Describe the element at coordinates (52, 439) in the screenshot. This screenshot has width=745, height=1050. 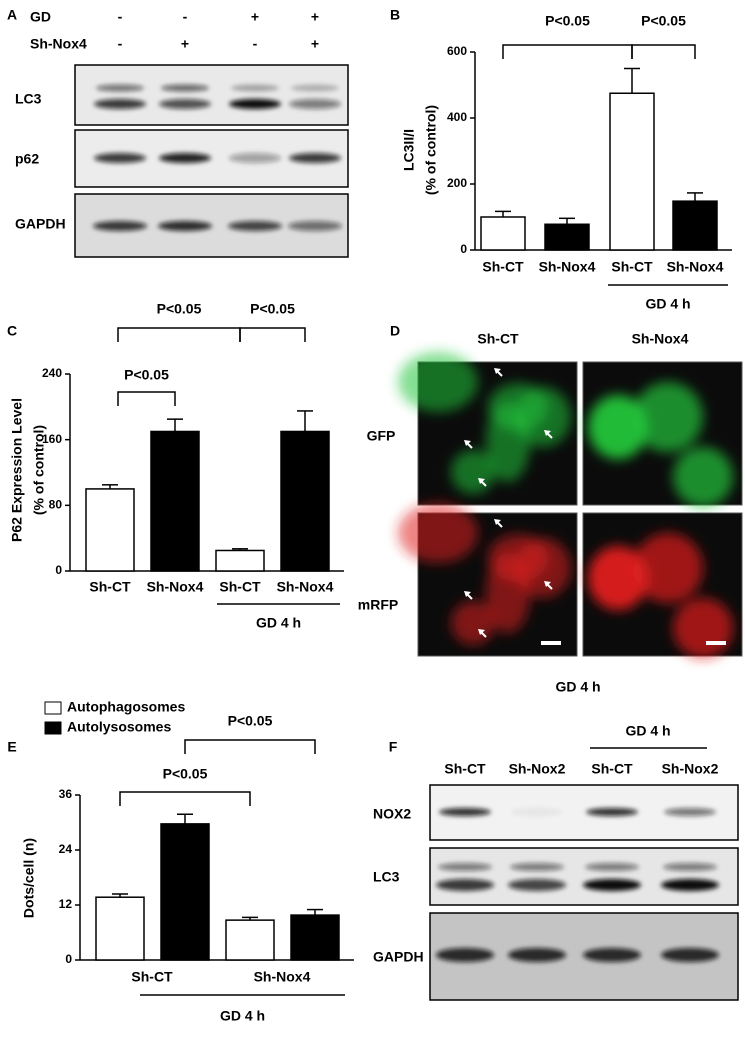
I see `y-tick-label: 160` at that location.